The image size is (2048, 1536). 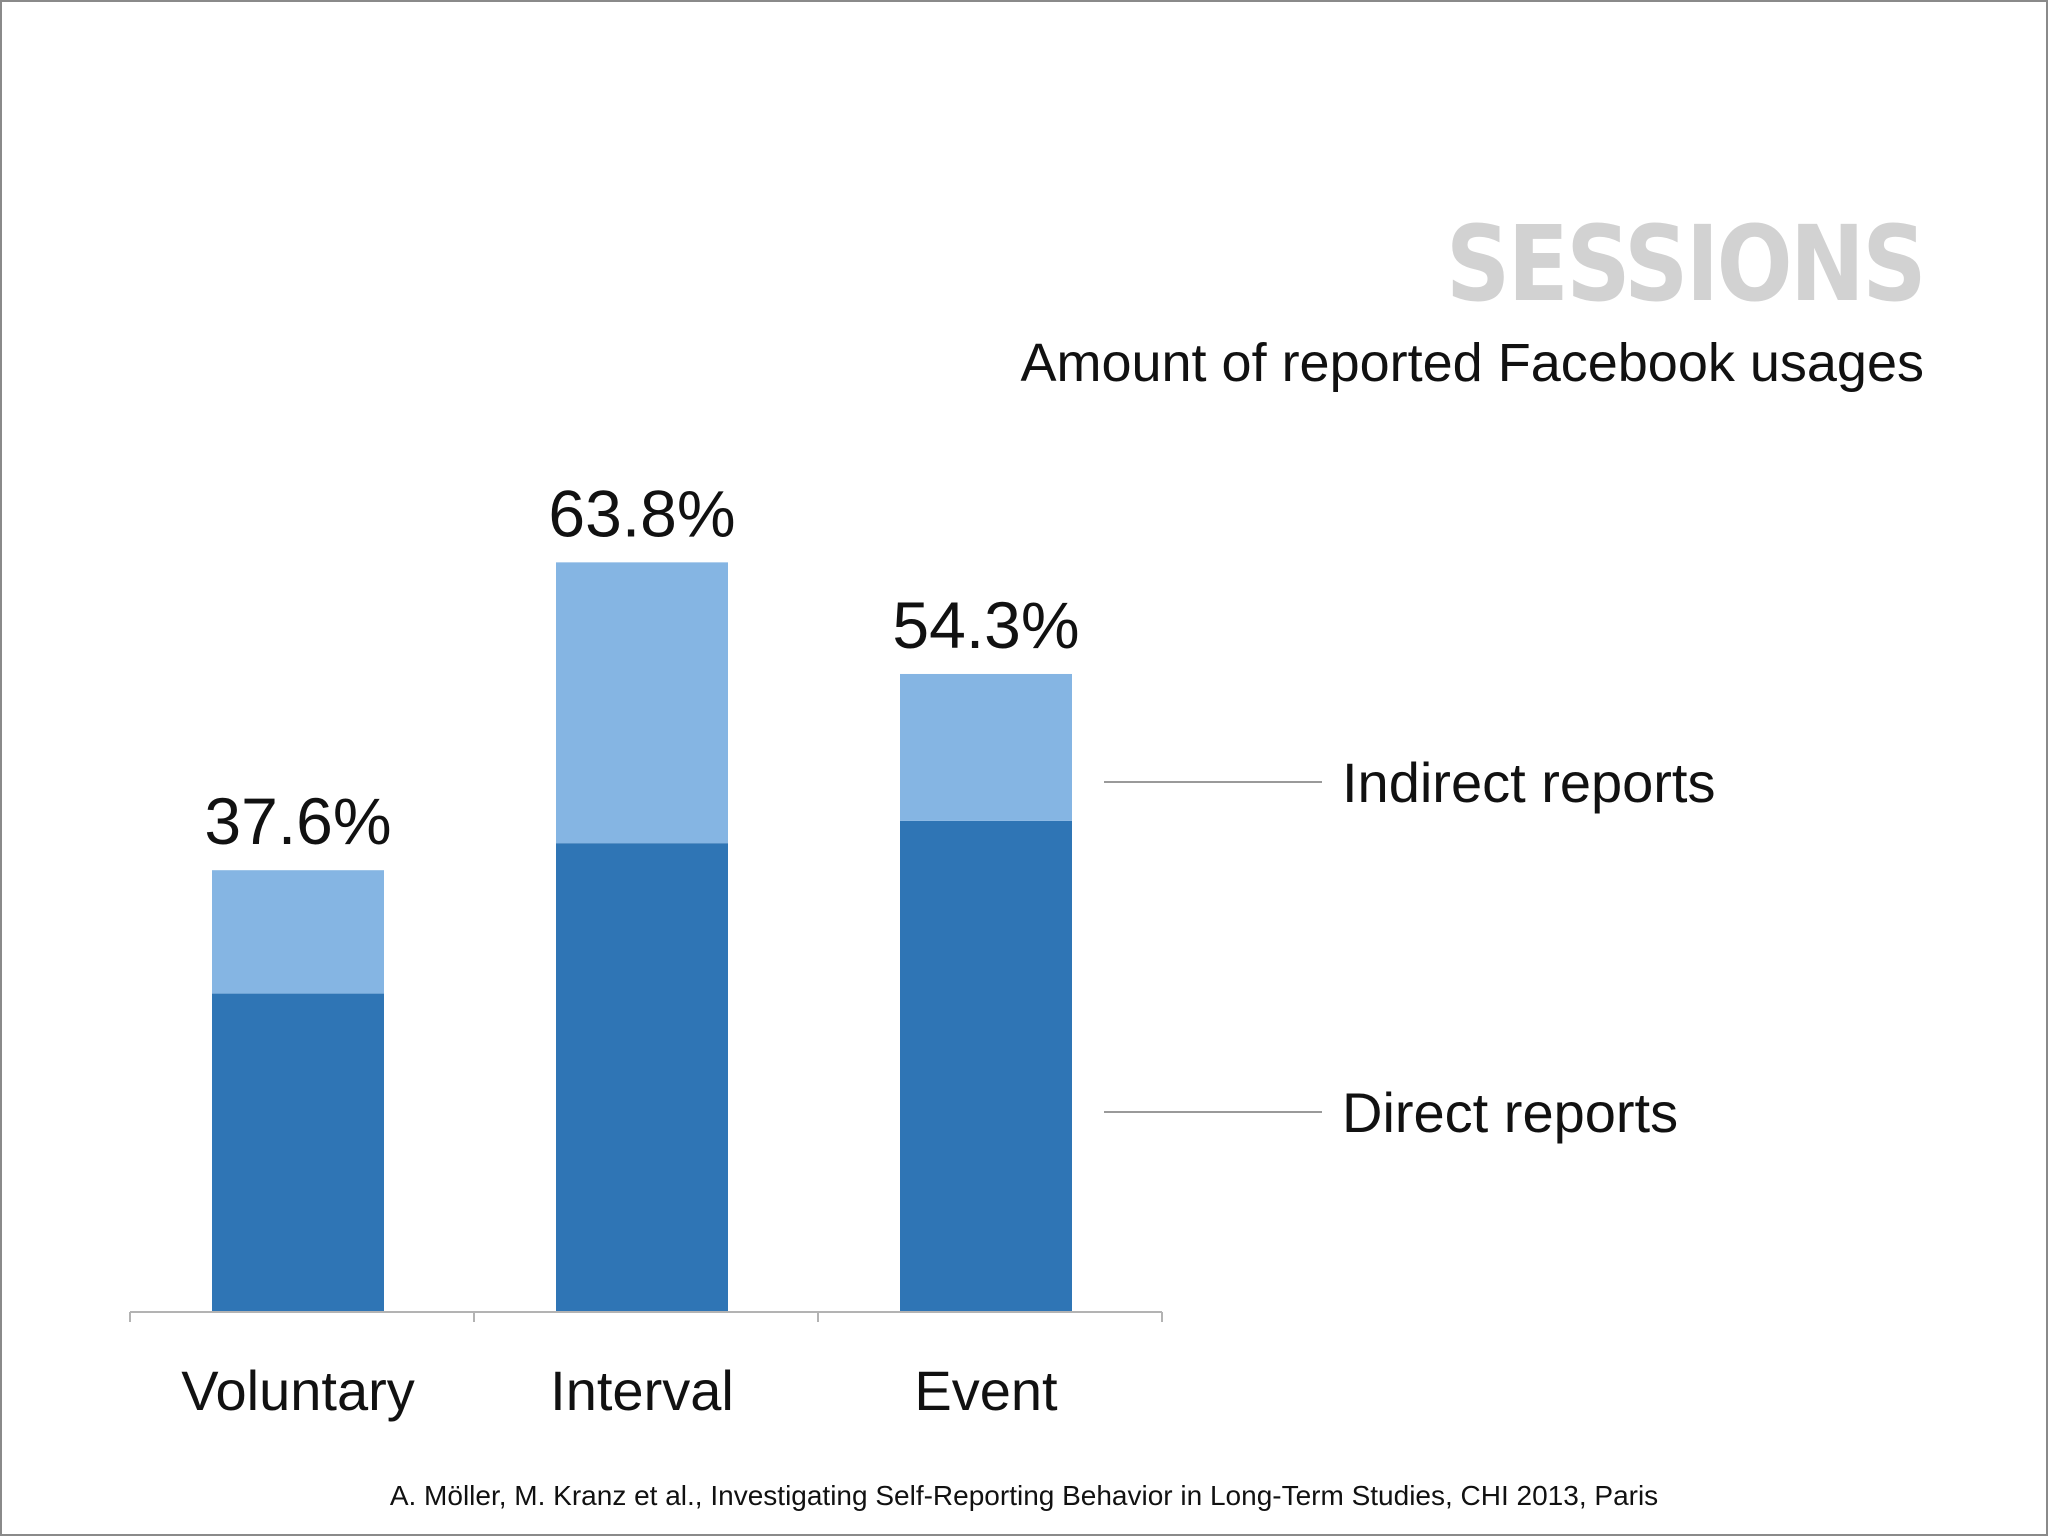 What do you see at coordinates (646, 1316) in the screenshot?
I see `x-axis` at bounding box center [646, 1316].